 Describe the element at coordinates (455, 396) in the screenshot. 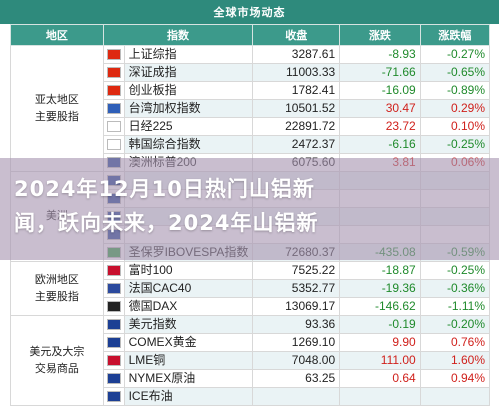

I see `pct-value` at that location.